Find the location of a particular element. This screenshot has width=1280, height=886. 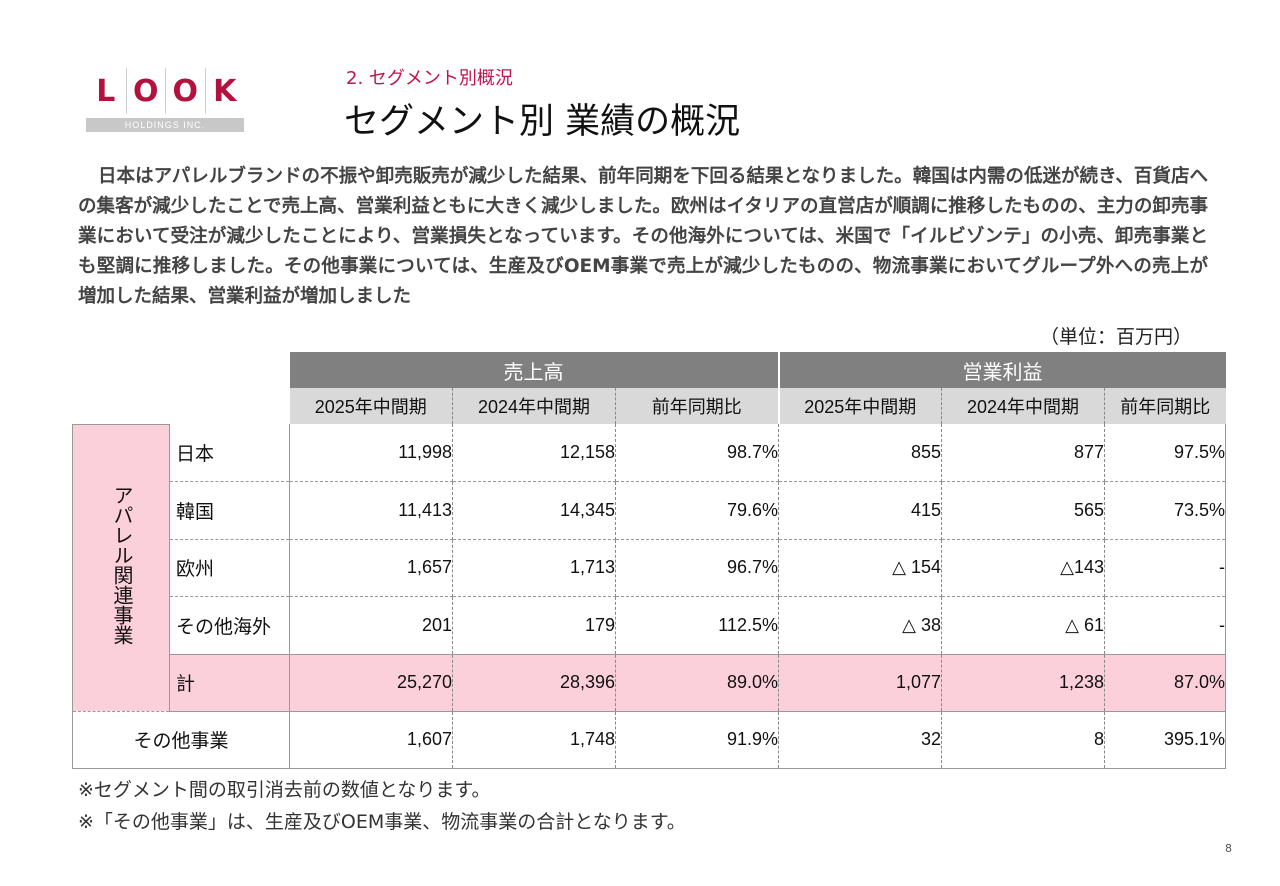

cell-value: 8 is located at coordinates (1023, 740).